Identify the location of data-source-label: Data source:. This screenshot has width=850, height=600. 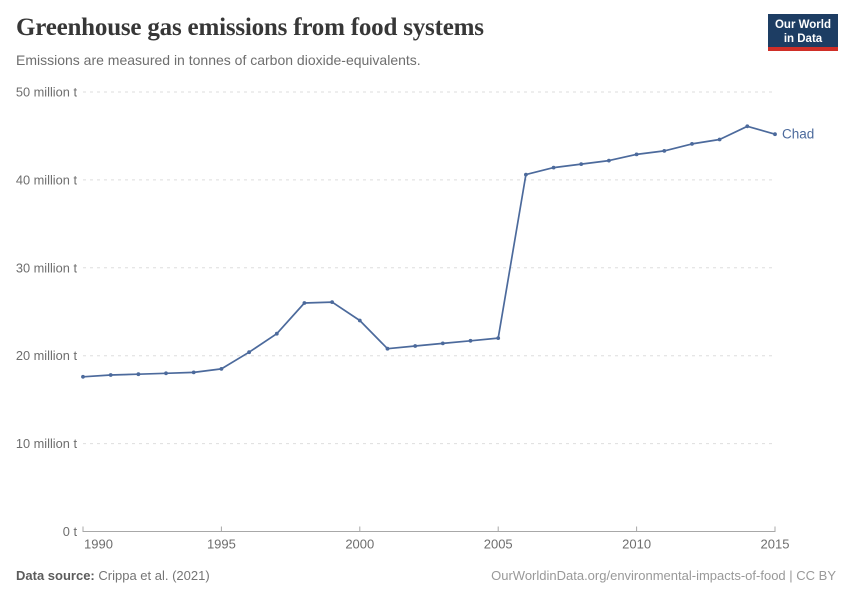
(55, 575).